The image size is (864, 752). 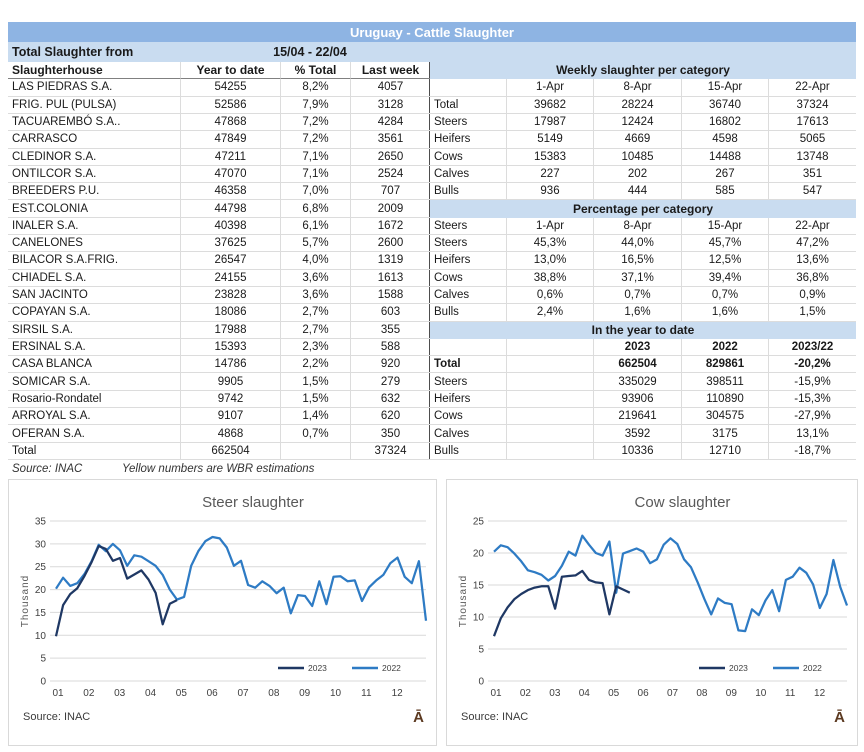 What do you see at coordinates (481, 650) in the screenshot?
I see `y-tick-label: 5` at bounding box center [481, 650].